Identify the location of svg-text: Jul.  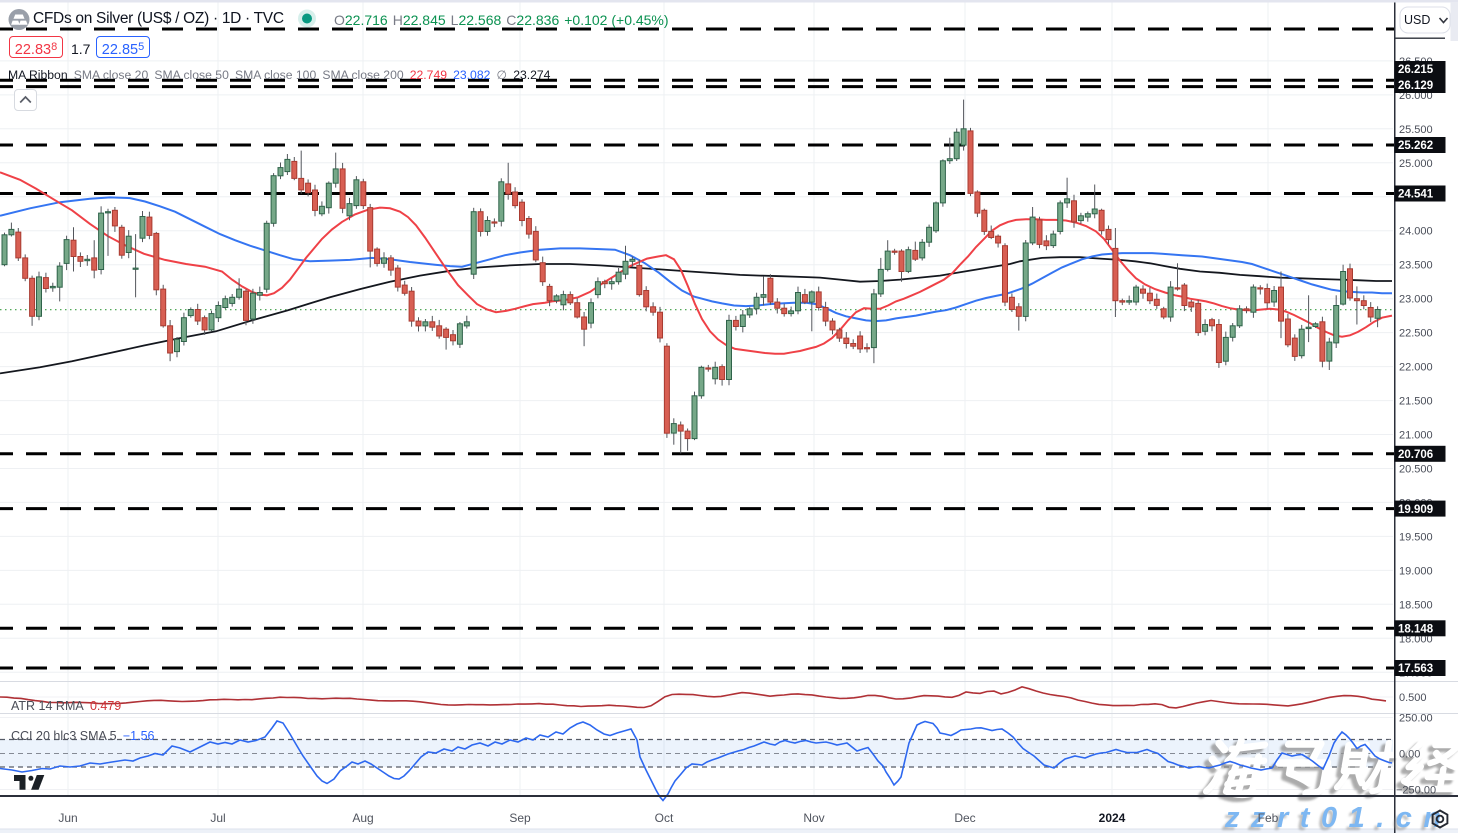
(217, 818).